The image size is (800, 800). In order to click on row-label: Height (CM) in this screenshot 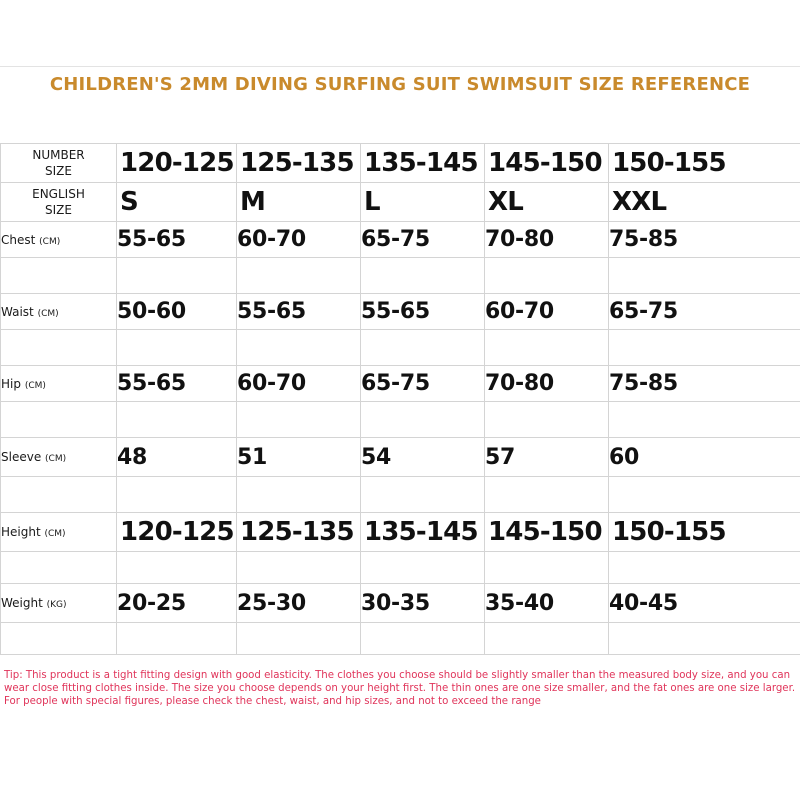, I will do `click(58, 532)`.